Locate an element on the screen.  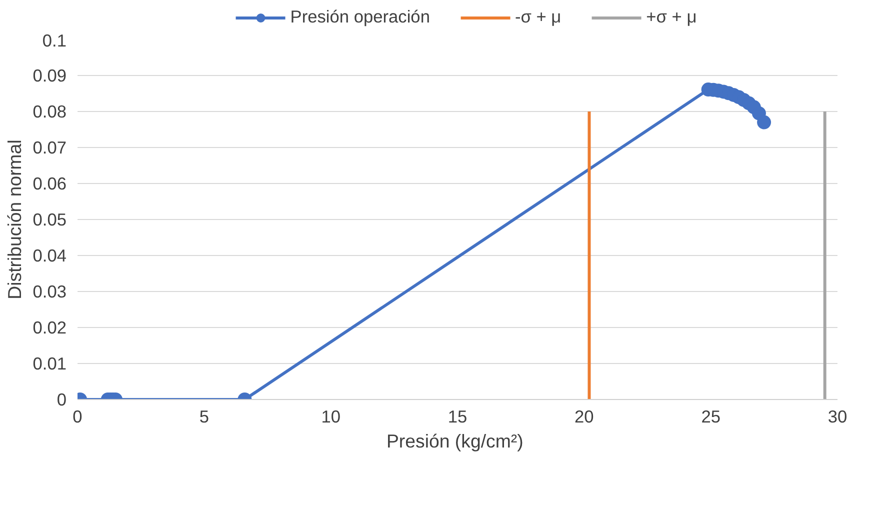
y-axis-title: Distribución normal is located at coordinates (14, 220).